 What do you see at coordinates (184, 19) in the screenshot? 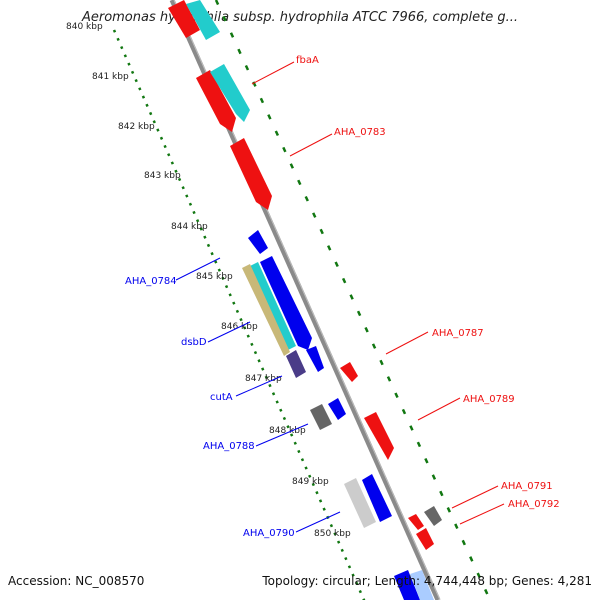
I see `feature-fbaA-upper` at bounding box center [184, 19].